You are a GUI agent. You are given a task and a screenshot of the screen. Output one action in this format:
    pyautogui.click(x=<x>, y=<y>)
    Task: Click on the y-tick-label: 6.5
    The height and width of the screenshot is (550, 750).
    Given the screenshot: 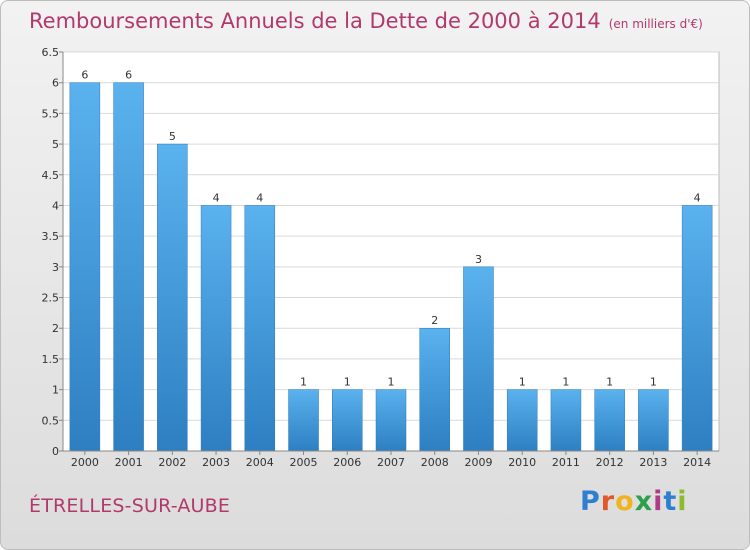 What is the action you would take?
    pyautogui.click(x=51, y=52)
    